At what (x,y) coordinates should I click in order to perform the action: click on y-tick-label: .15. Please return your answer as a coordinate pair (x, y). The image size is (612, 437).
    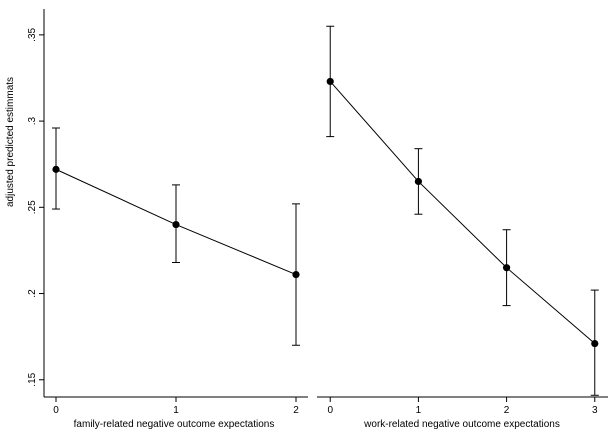
    Looking at the image, I should click on (32, 379).